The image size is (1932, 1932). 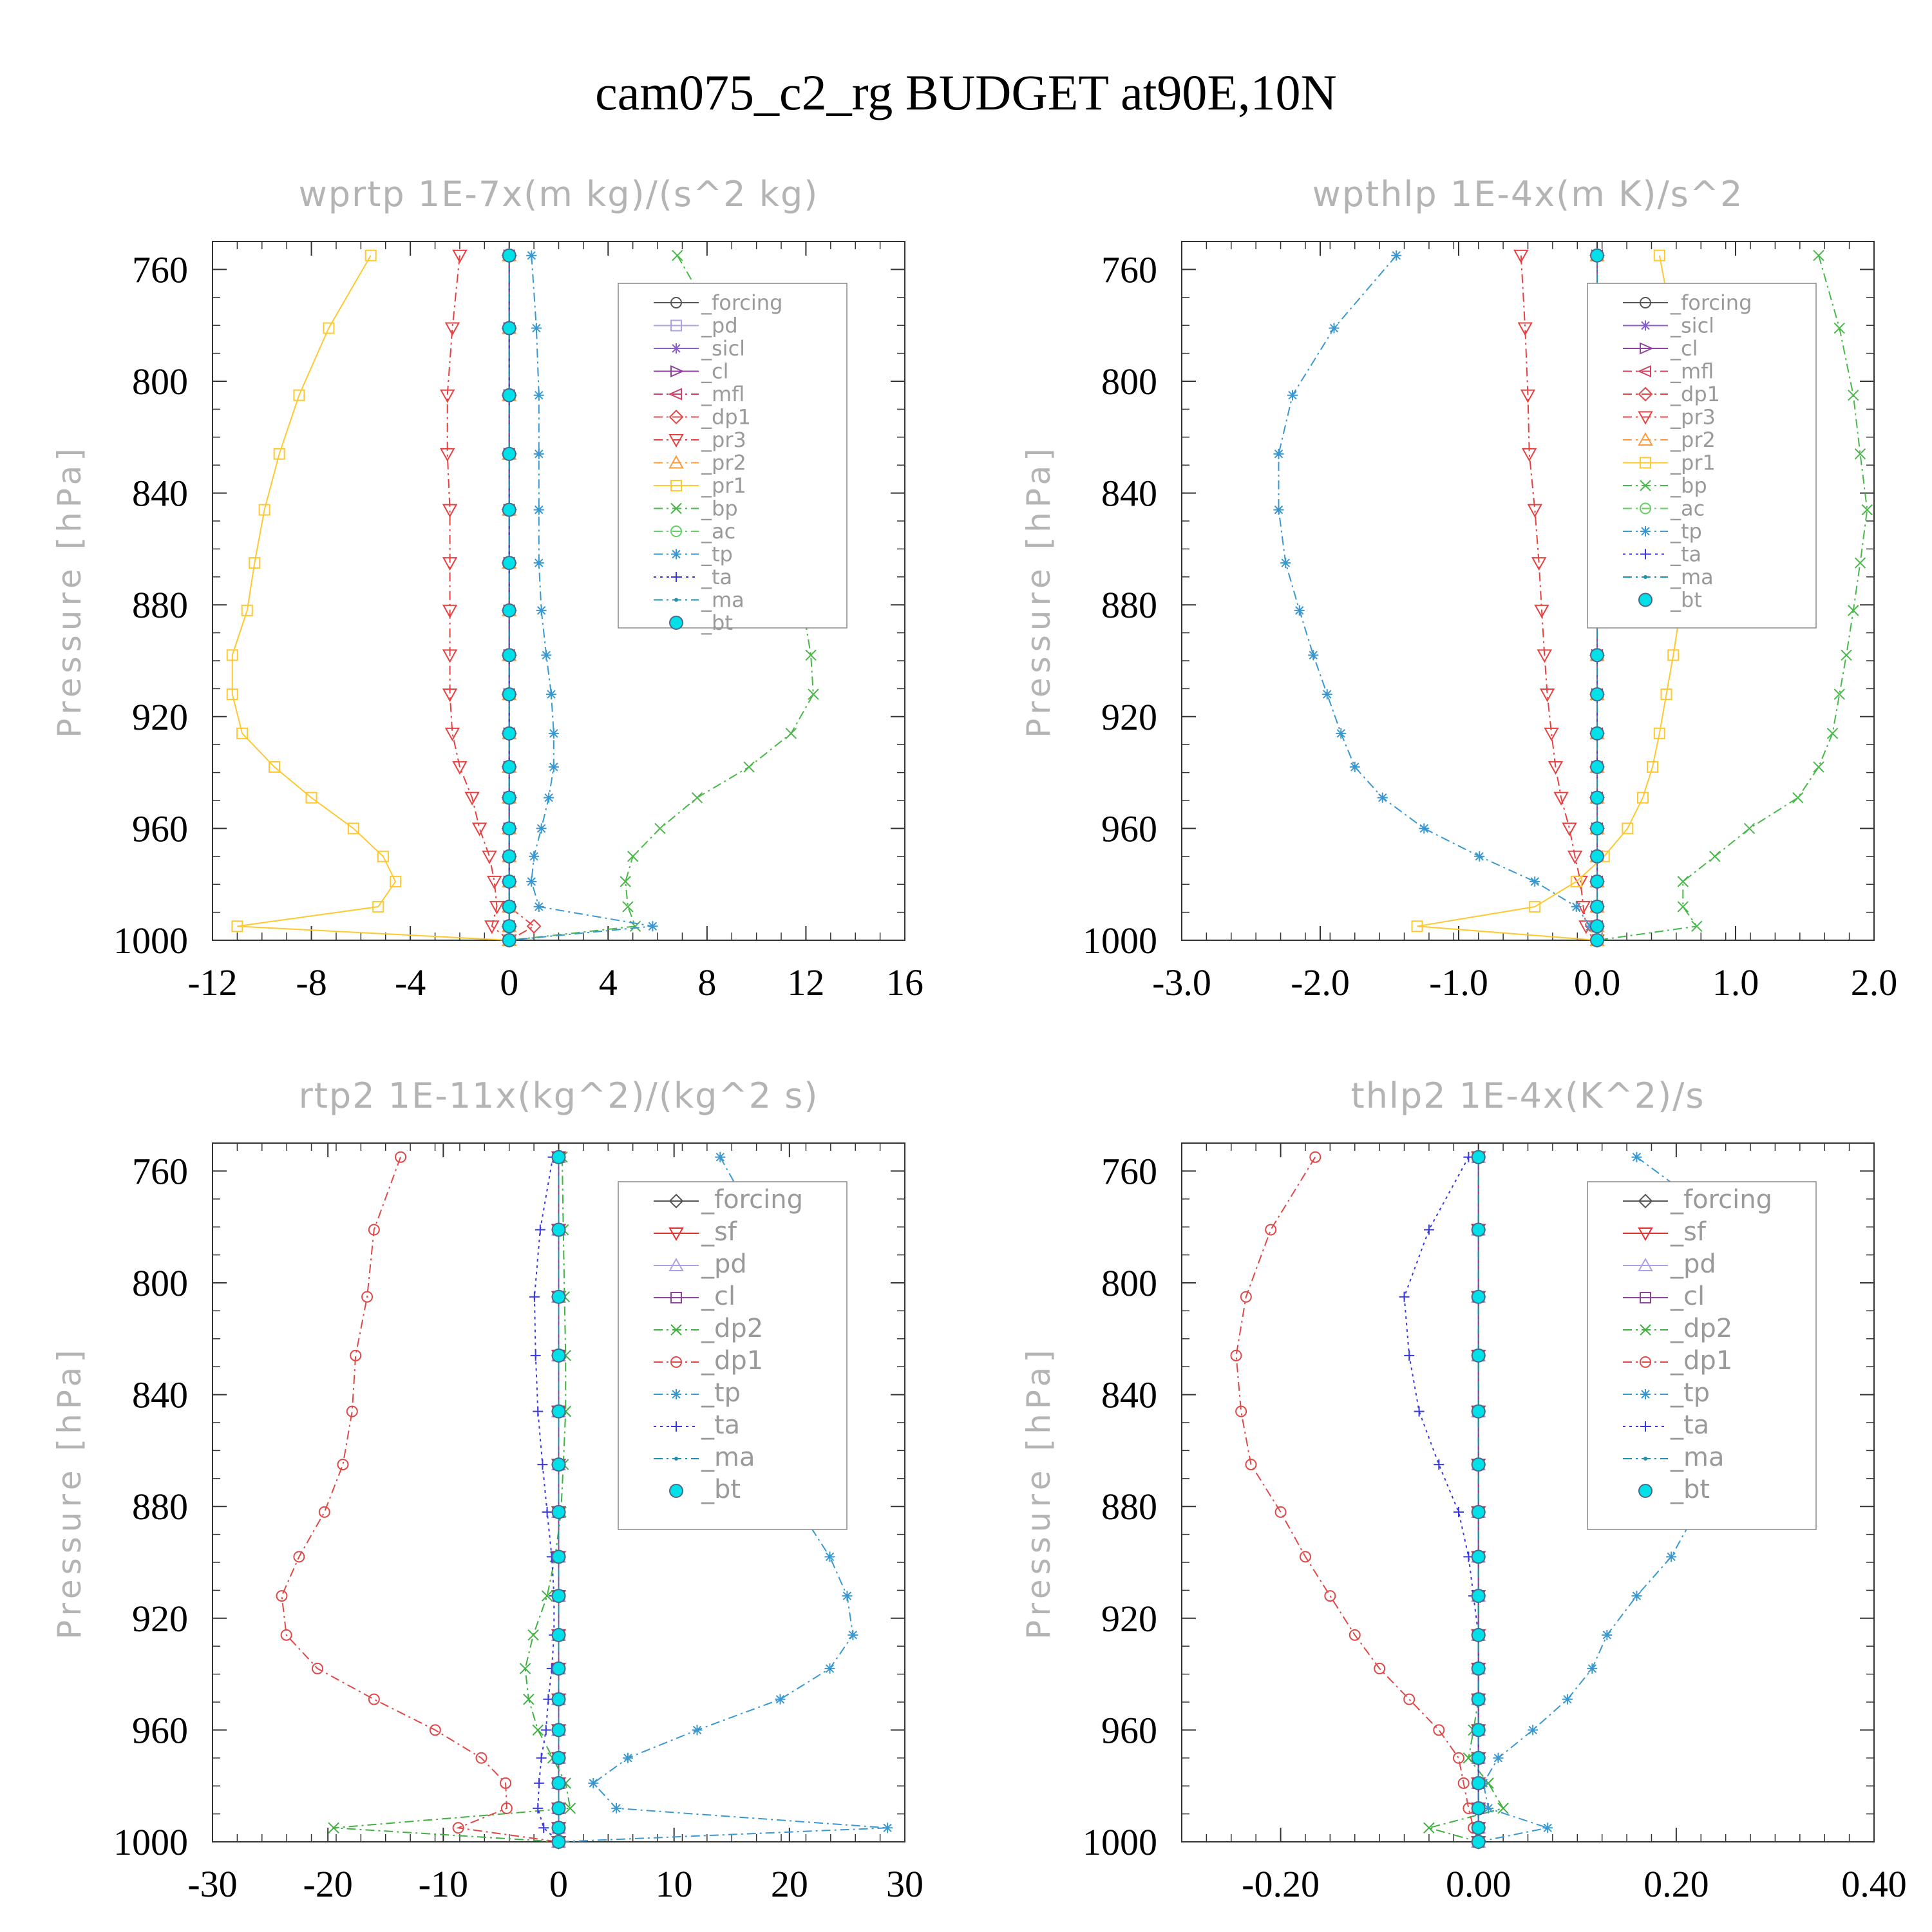 What do you see at coordinates (1693, 1264) in the screenshot?
I see `legend-entry: _pd` at bounding box center [1693, 1264].